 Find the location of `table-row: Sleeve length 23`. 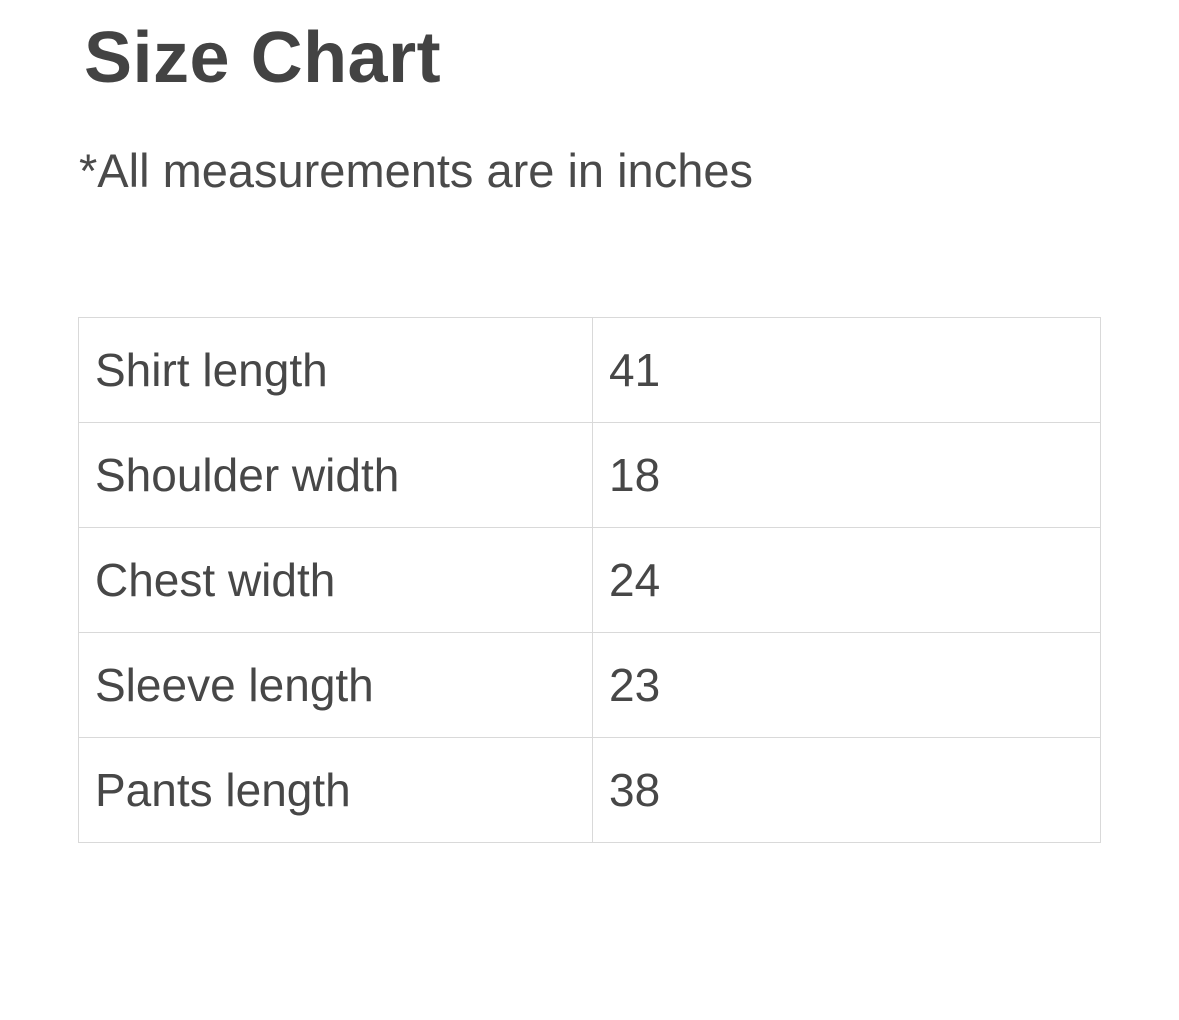

table-row: Sleeve length 23 is located at coordinates (589, 685).